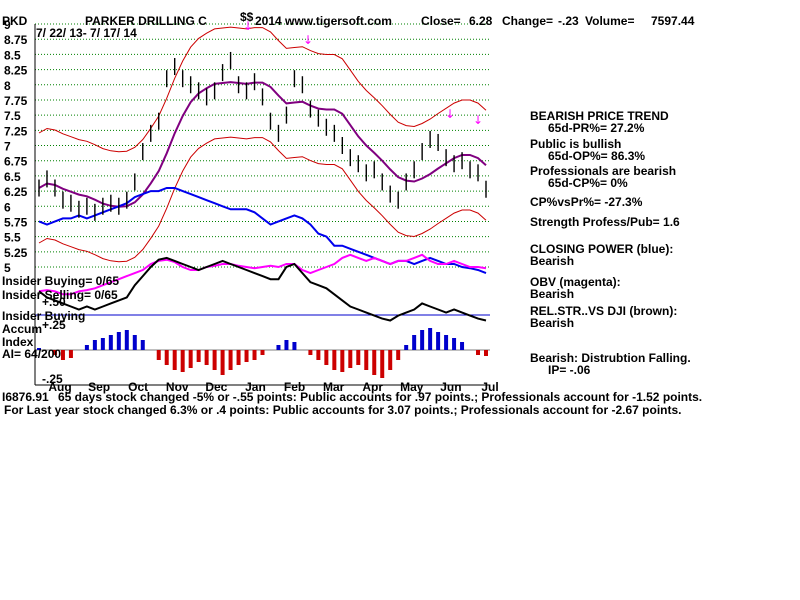 This screenshot has width=800, height=600. Describe the element at coordinates (273, 387) in the screenshot. I see `x-axis-ticks: Aug Sep Oct Nov Dec Jan Feb Mar Apr May Jun Jul` at that location.